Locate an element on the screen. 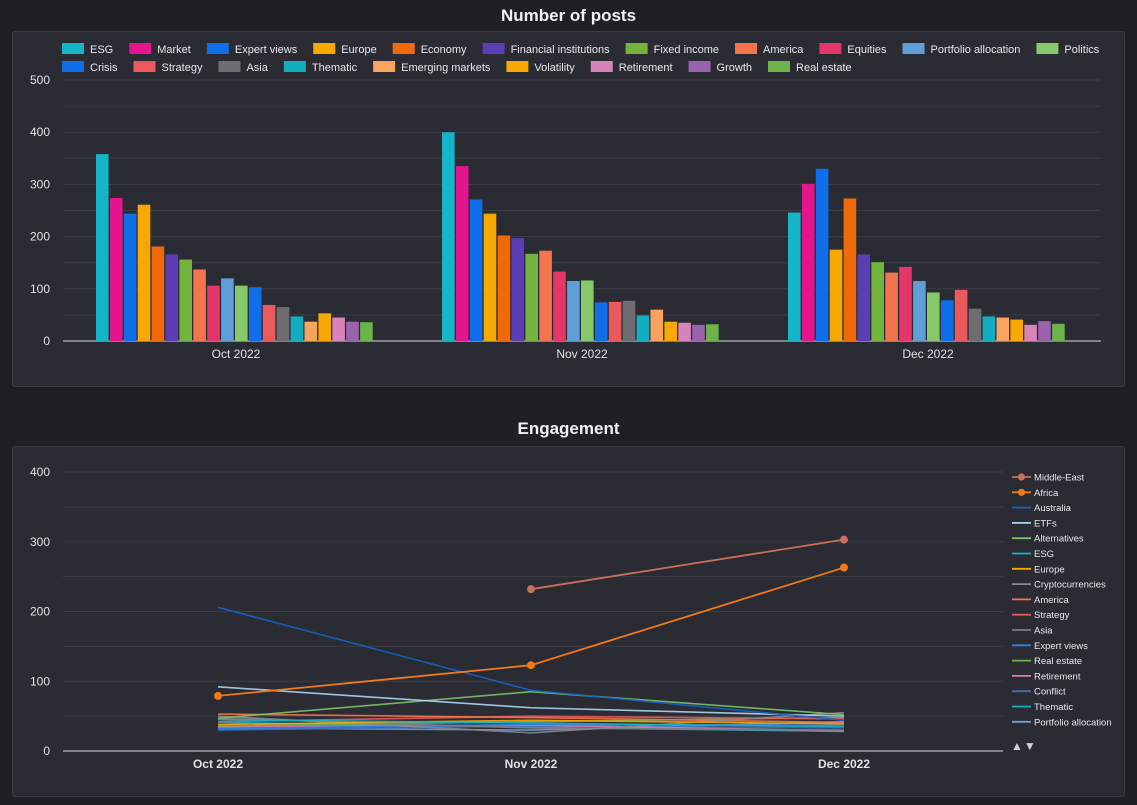  legend-label-emerging-markets: Emerging markets is located at coordinates (446, 68).